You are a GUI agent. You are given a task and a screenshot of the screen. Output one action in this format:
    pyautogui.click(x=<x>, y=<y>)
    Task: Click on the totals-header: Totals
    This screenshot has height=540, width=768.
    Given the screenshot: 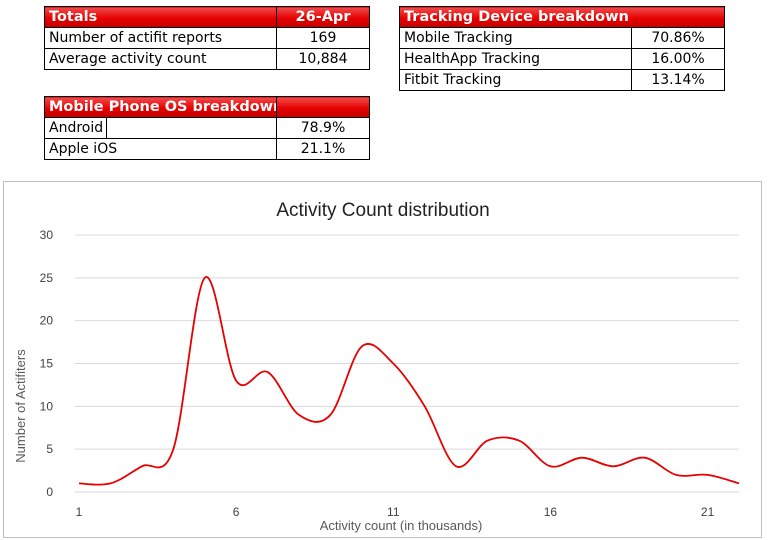 What is the action you would take?
    pyautogui.click(x=160, y=17)
    